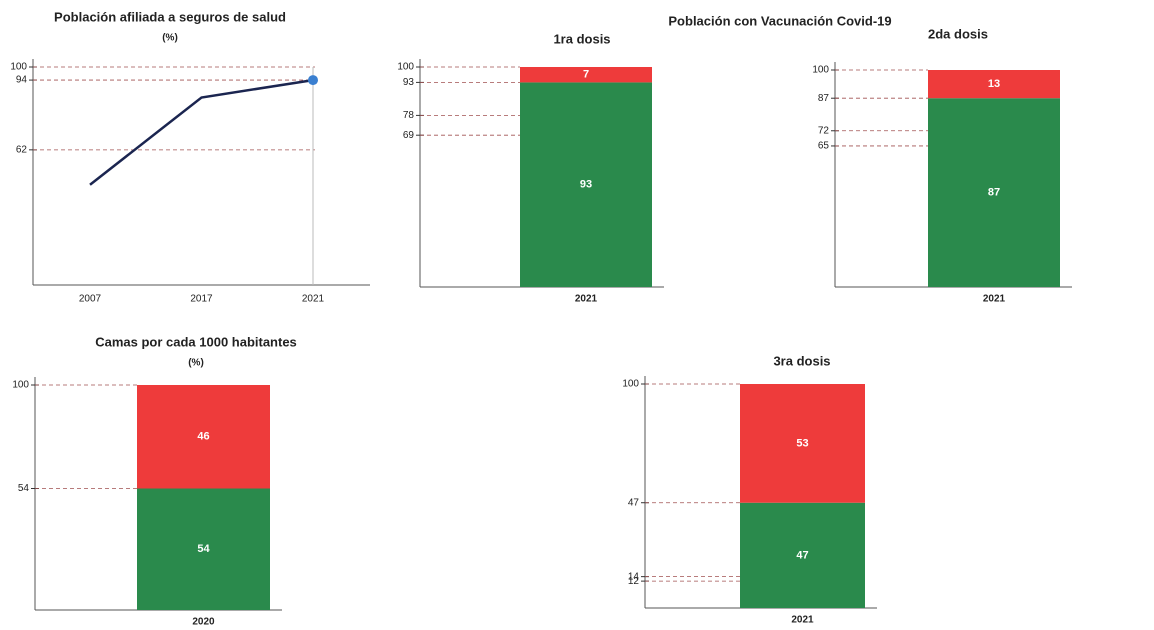  Describe the element at coordinates (409, 115) in the screenshot. I see `y-tick-label: 78` at that location.